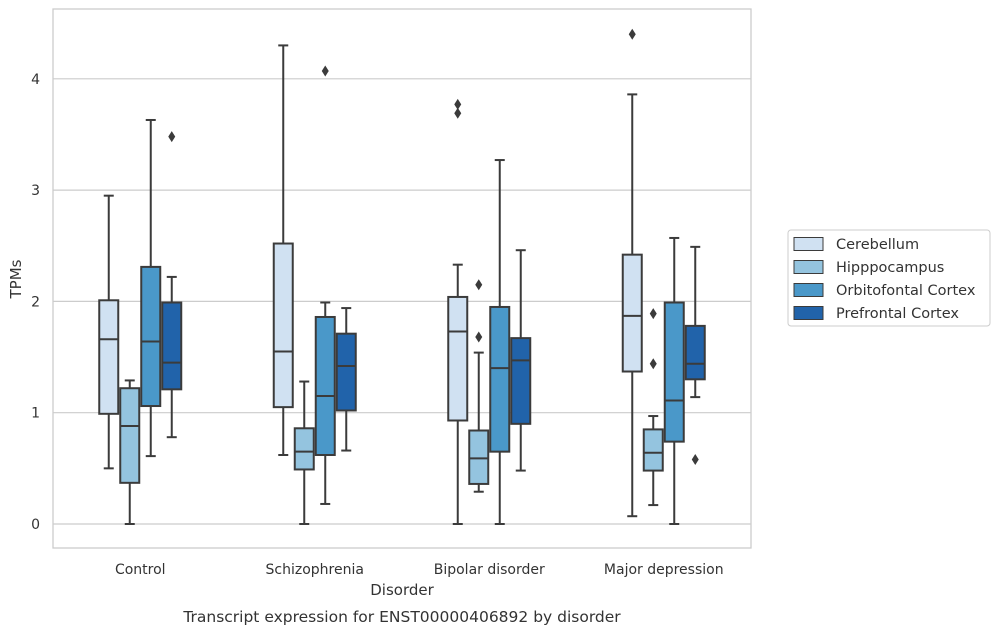 Image resolution: width=999 pixels, height=634 pixels. What do you see at coordinates (35, 191) in the screenshot?
I see `y-tick-label: 3` at bounding box center [35, 191].